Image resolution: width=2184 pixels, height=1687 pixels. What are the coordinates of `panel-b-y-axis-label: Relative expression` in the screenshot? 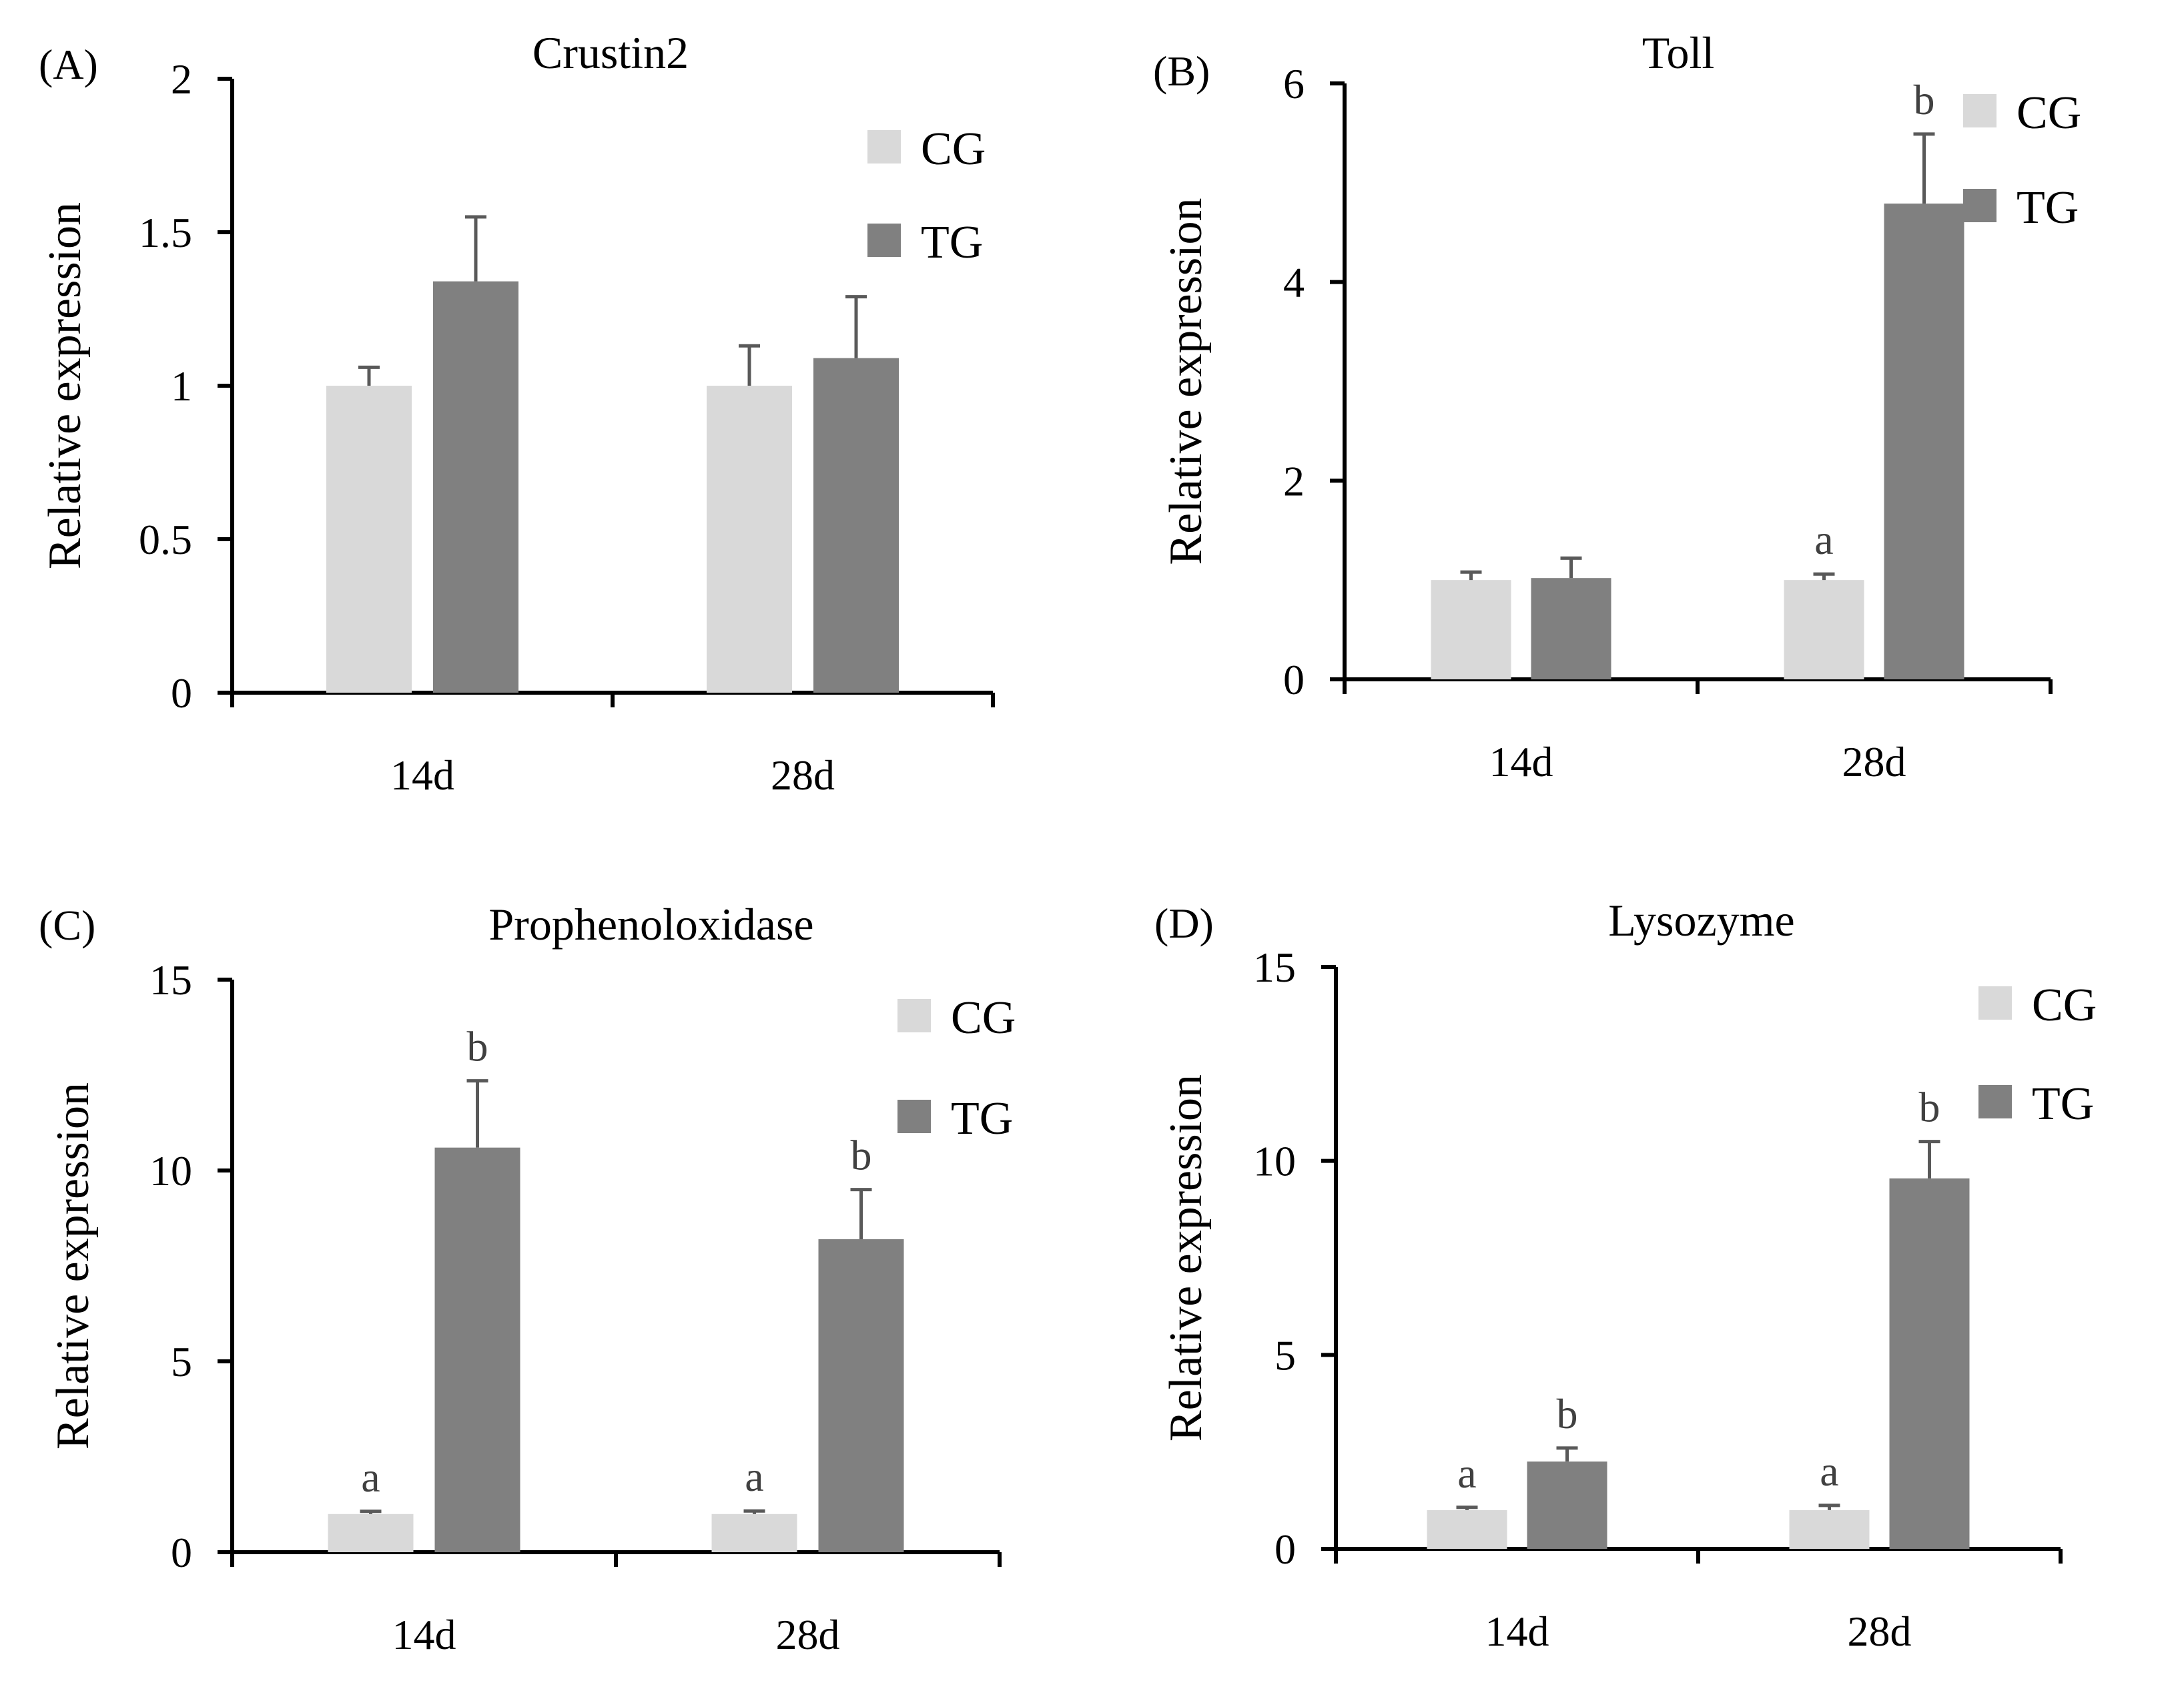 It's located at (1186, 381).